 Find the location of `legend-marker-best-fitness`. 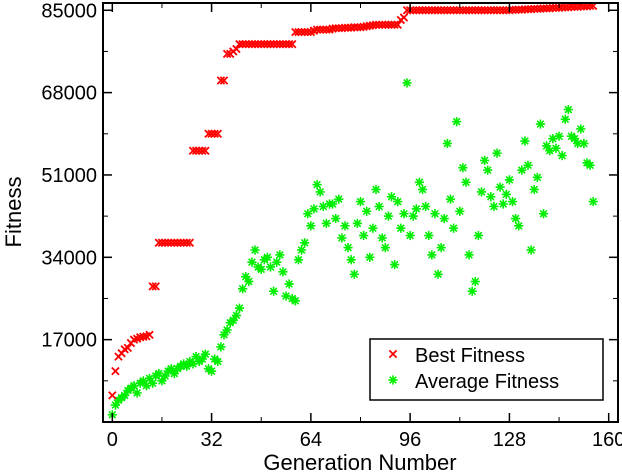

legend-marker-best-fitness is located at coordinates (393, 354).